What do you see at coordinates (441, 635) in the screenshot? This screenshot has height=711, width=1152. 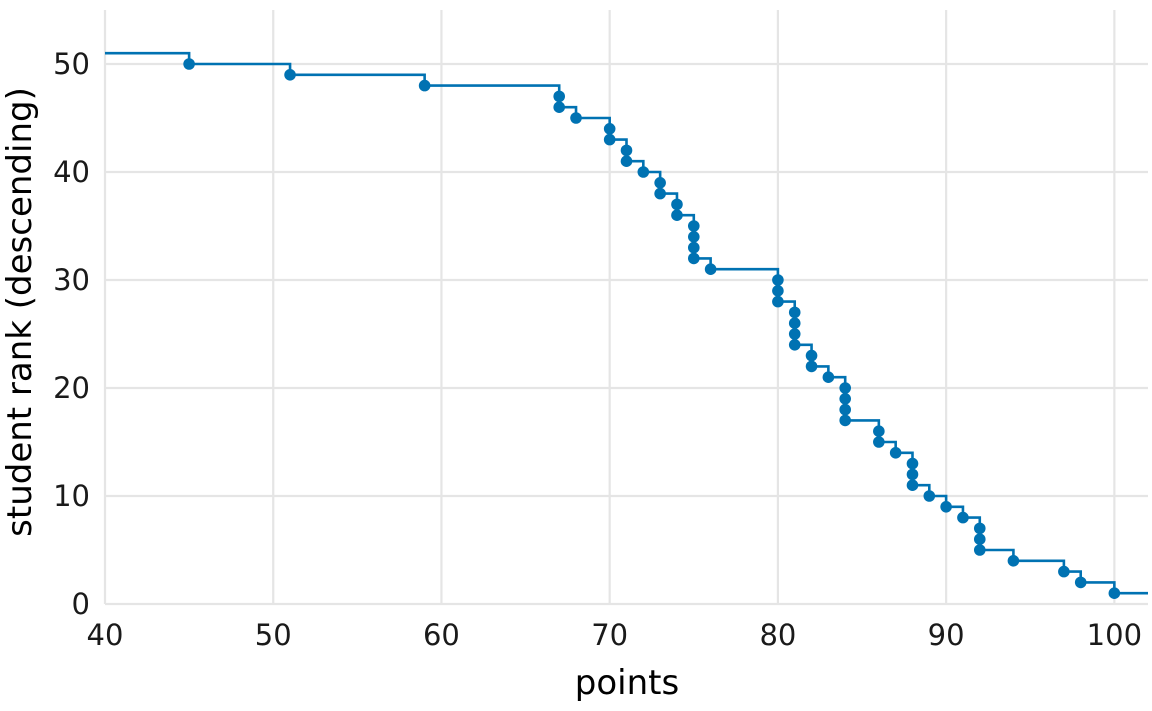 I see `x-tick-label: 60` at bounding box center [441, 635].